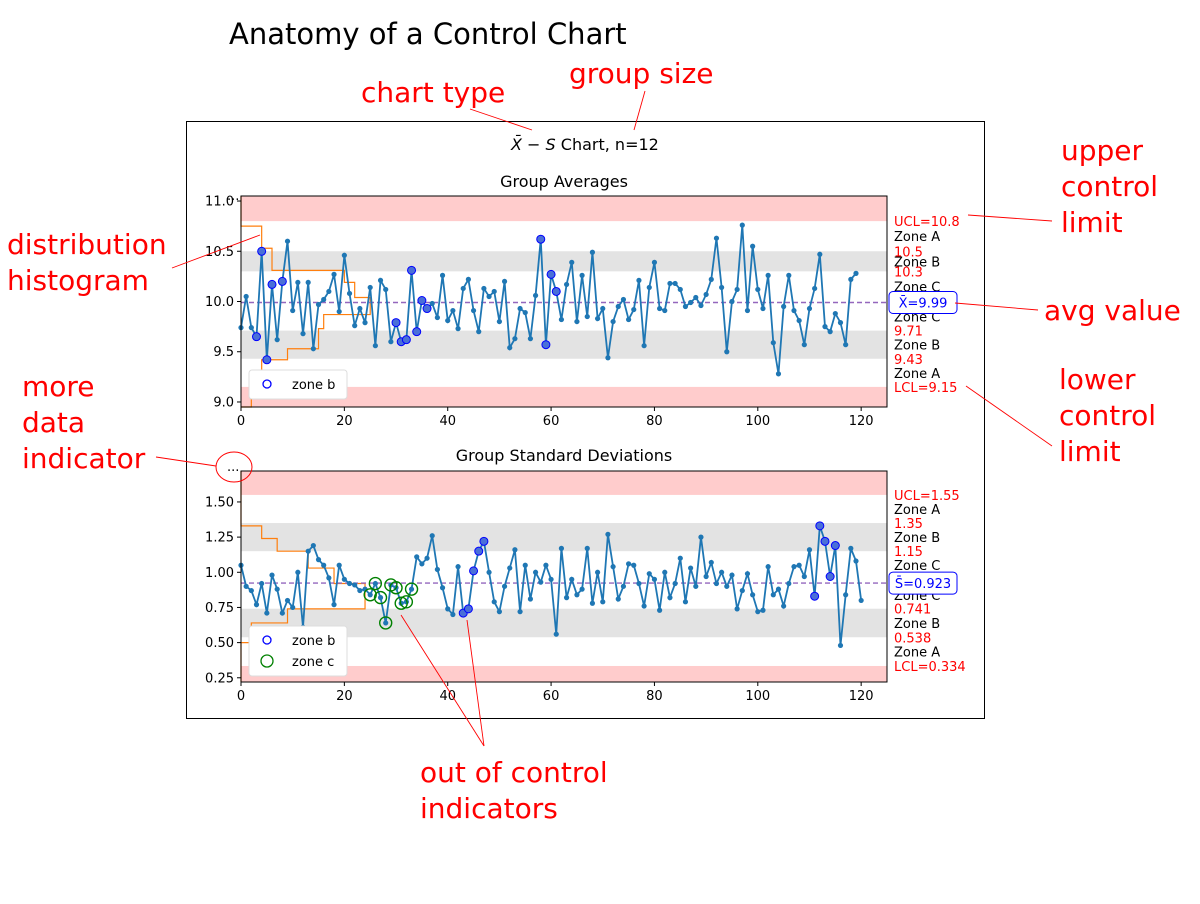  I want to click on zone-label: Zone A, so click(917, 653).